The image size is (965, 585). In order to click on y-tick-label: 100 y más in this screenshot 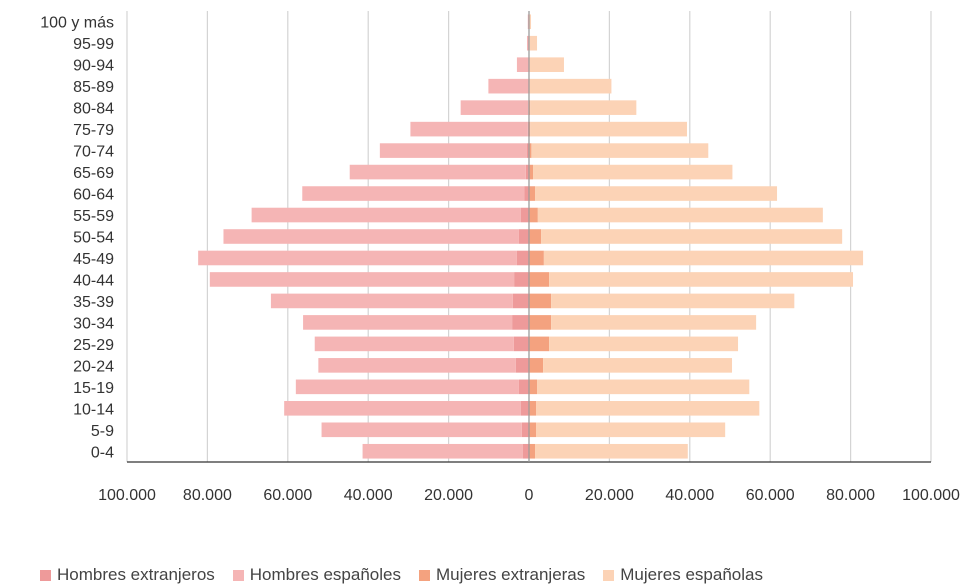, I will do `click(77, 23)`.